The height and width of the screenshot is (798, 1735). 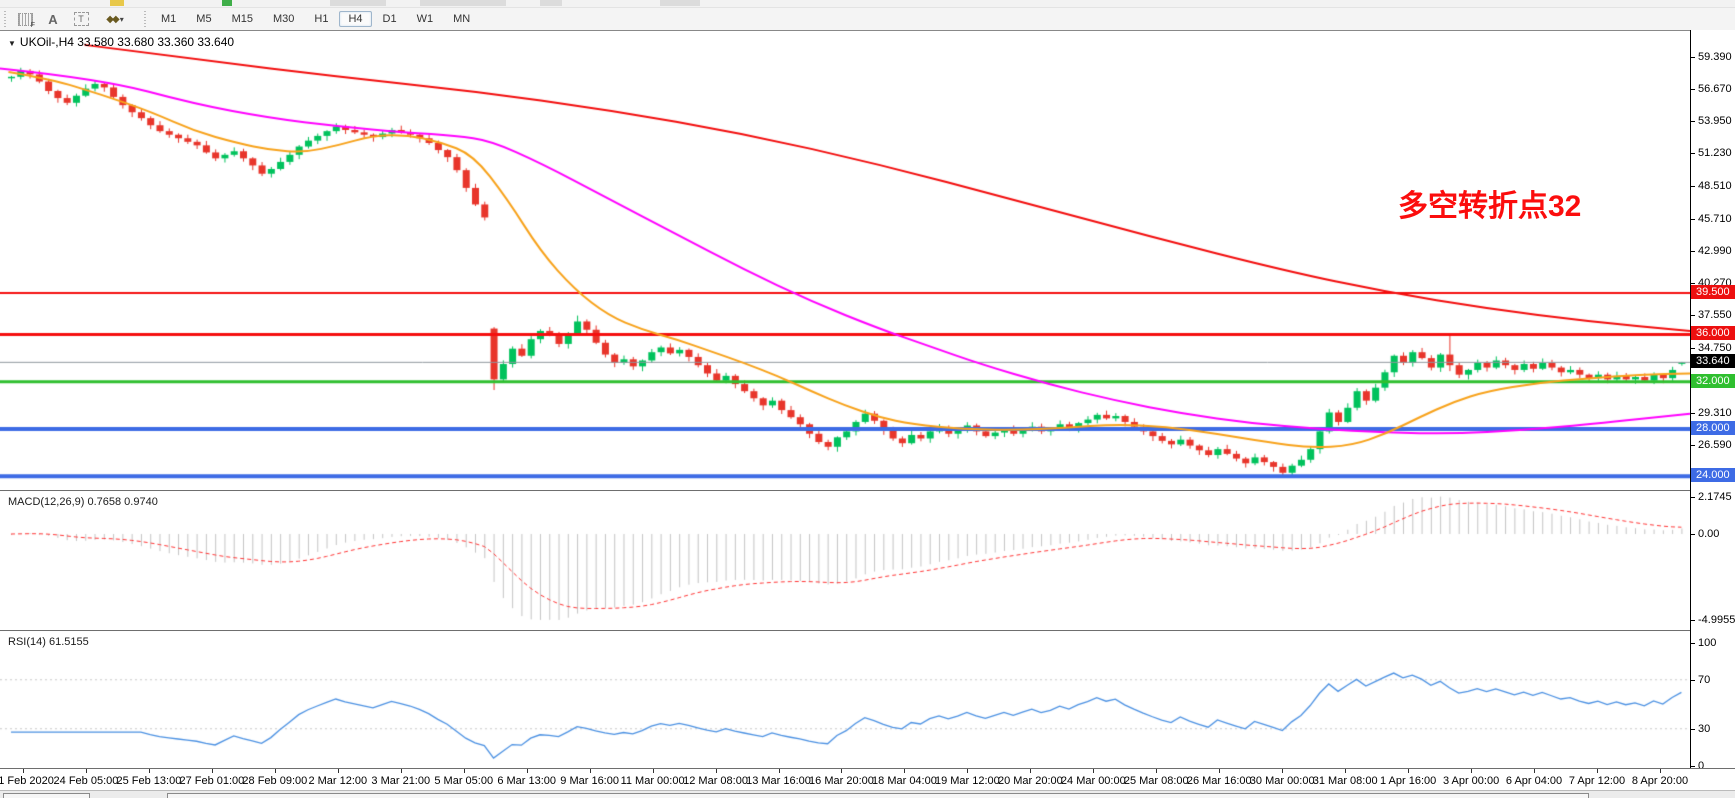 I want to click on drawing-objects-icon: ◆◆ ▾, so click(x=115, y=19).